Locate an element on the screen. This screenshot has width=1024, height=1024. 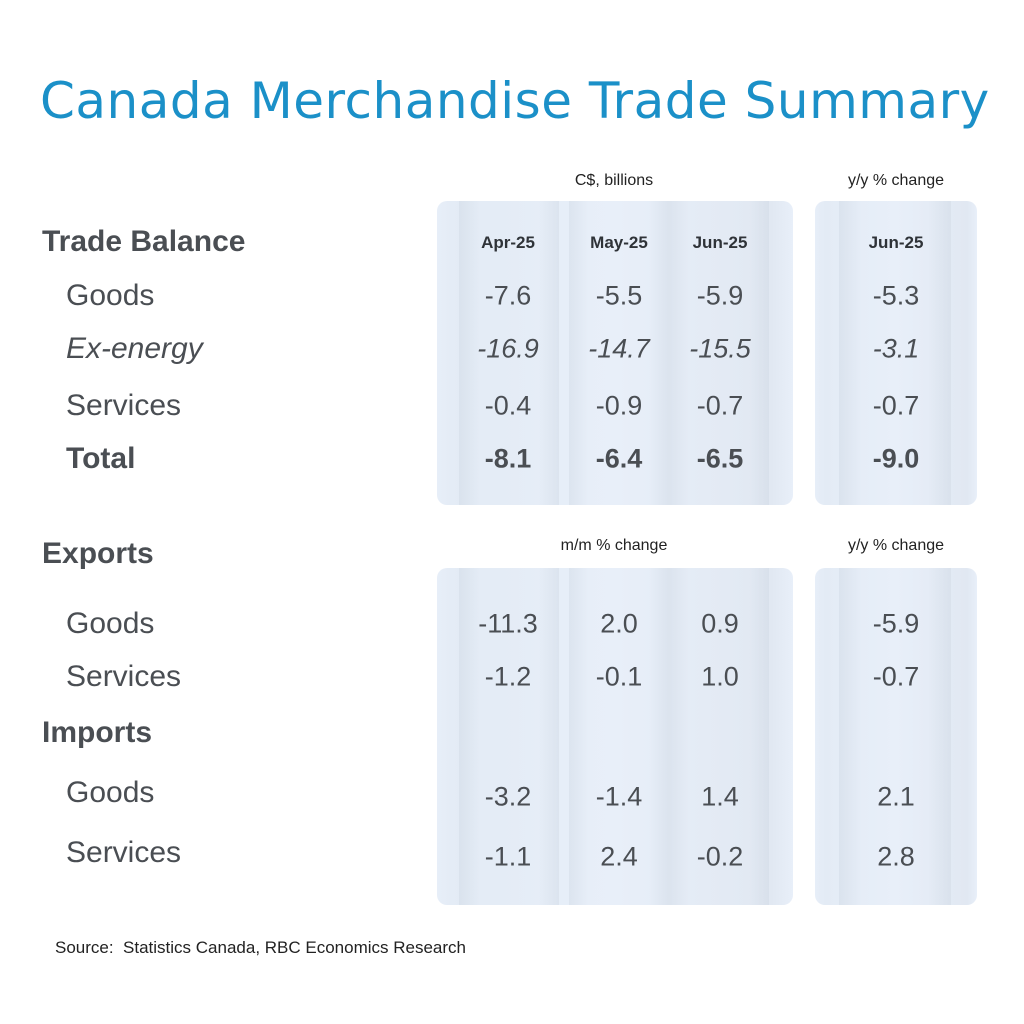
trade-balance-yy-panel is located at coordinates (896, 353).